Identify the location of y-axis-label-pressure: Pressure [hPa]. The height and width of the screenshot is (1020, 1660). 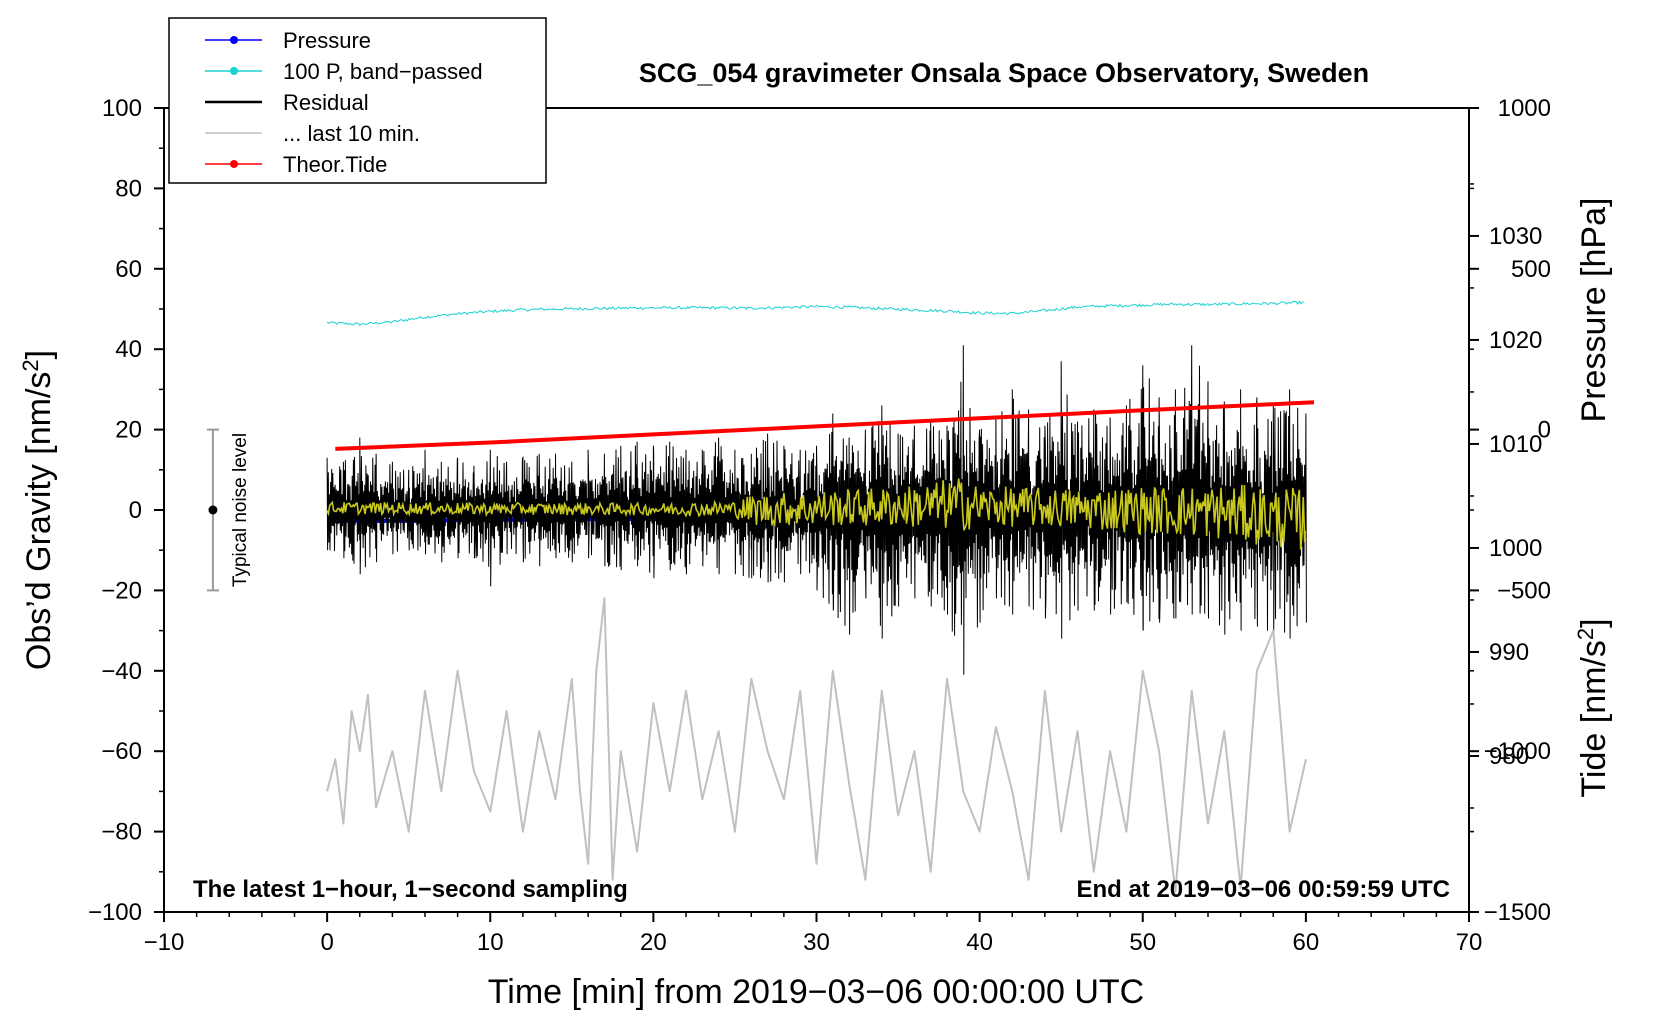
(1594, 310).